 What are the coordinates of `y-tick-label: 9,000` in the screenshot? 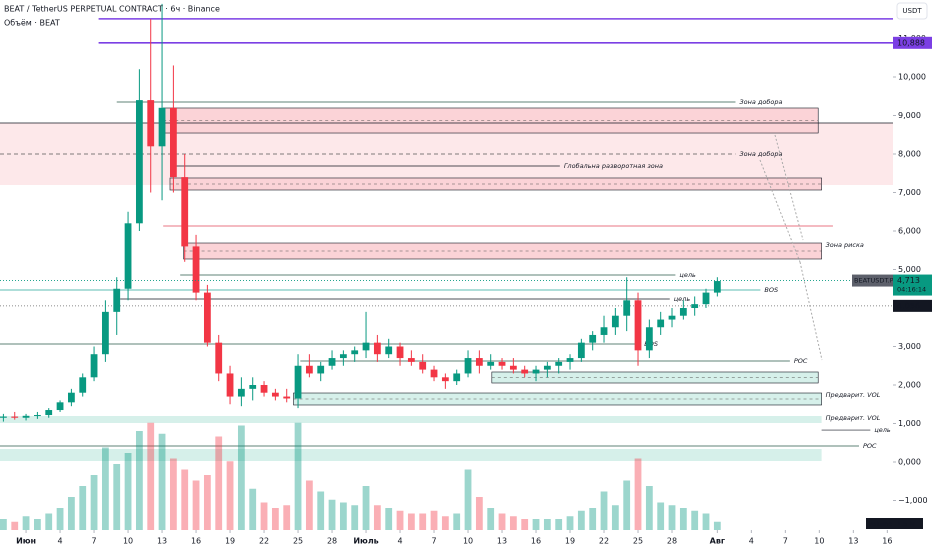 It's located at (909, 115).